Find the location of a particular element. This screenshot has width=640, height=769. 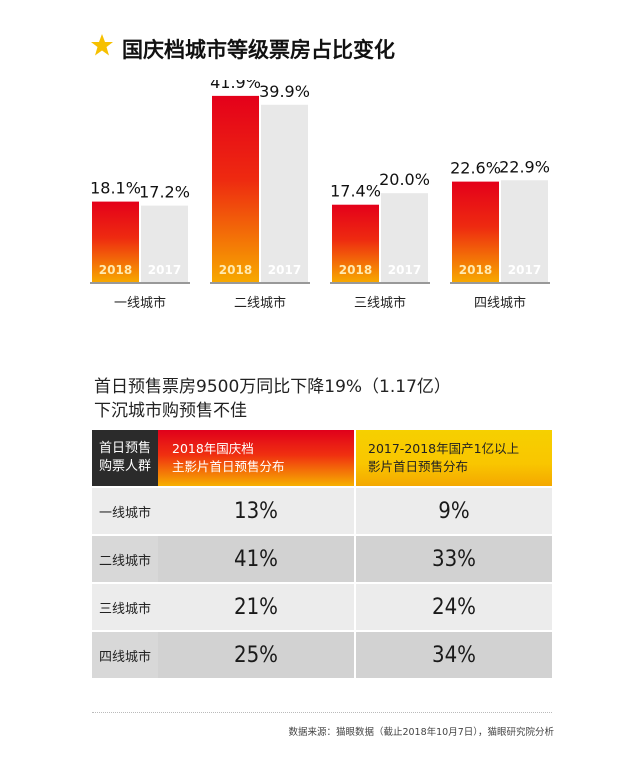

table-row: 二线城市 41% 33% is located at coordinates (322, 559).